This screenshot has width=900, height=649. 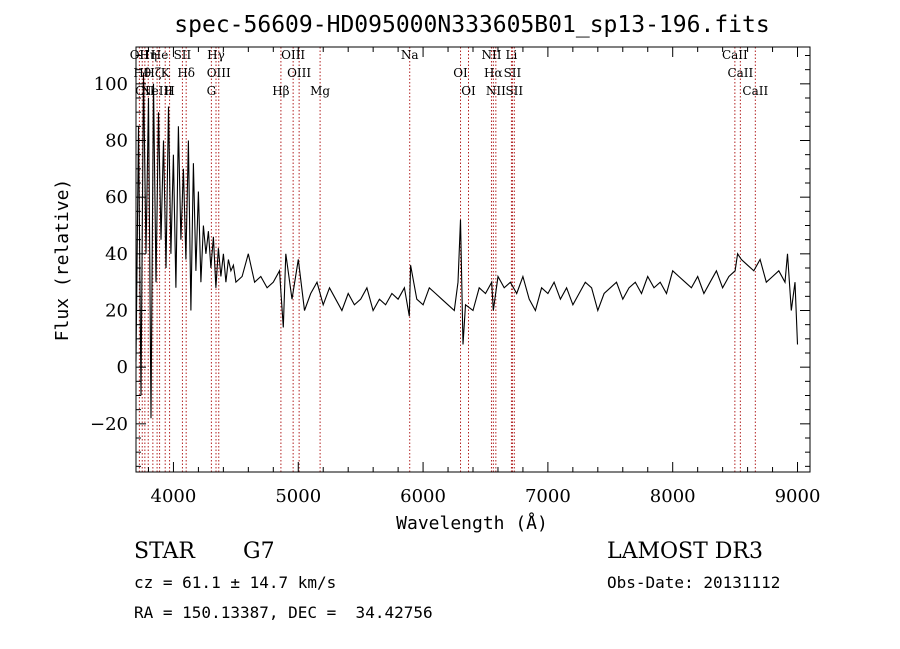 What do you see at coordinates (259, 551) in the screenshot?
I see `object-subclass: G7` at bounding box center [259, 551].